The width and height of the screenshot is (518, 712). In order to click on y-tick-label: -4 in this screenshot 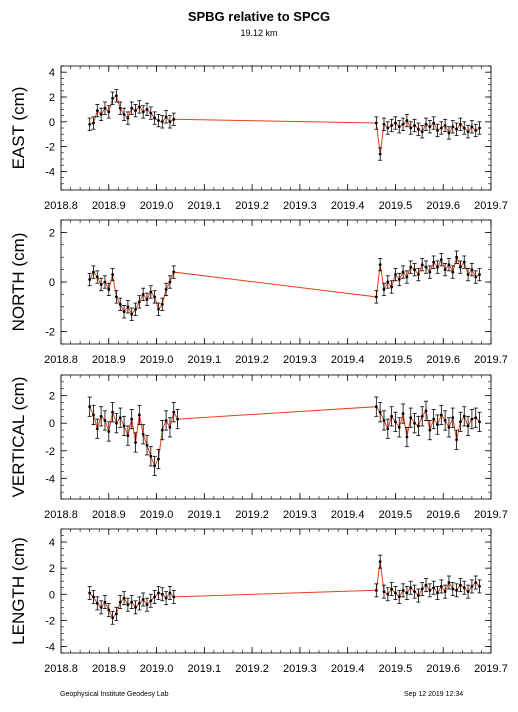, I will do `click(50, 647)`.